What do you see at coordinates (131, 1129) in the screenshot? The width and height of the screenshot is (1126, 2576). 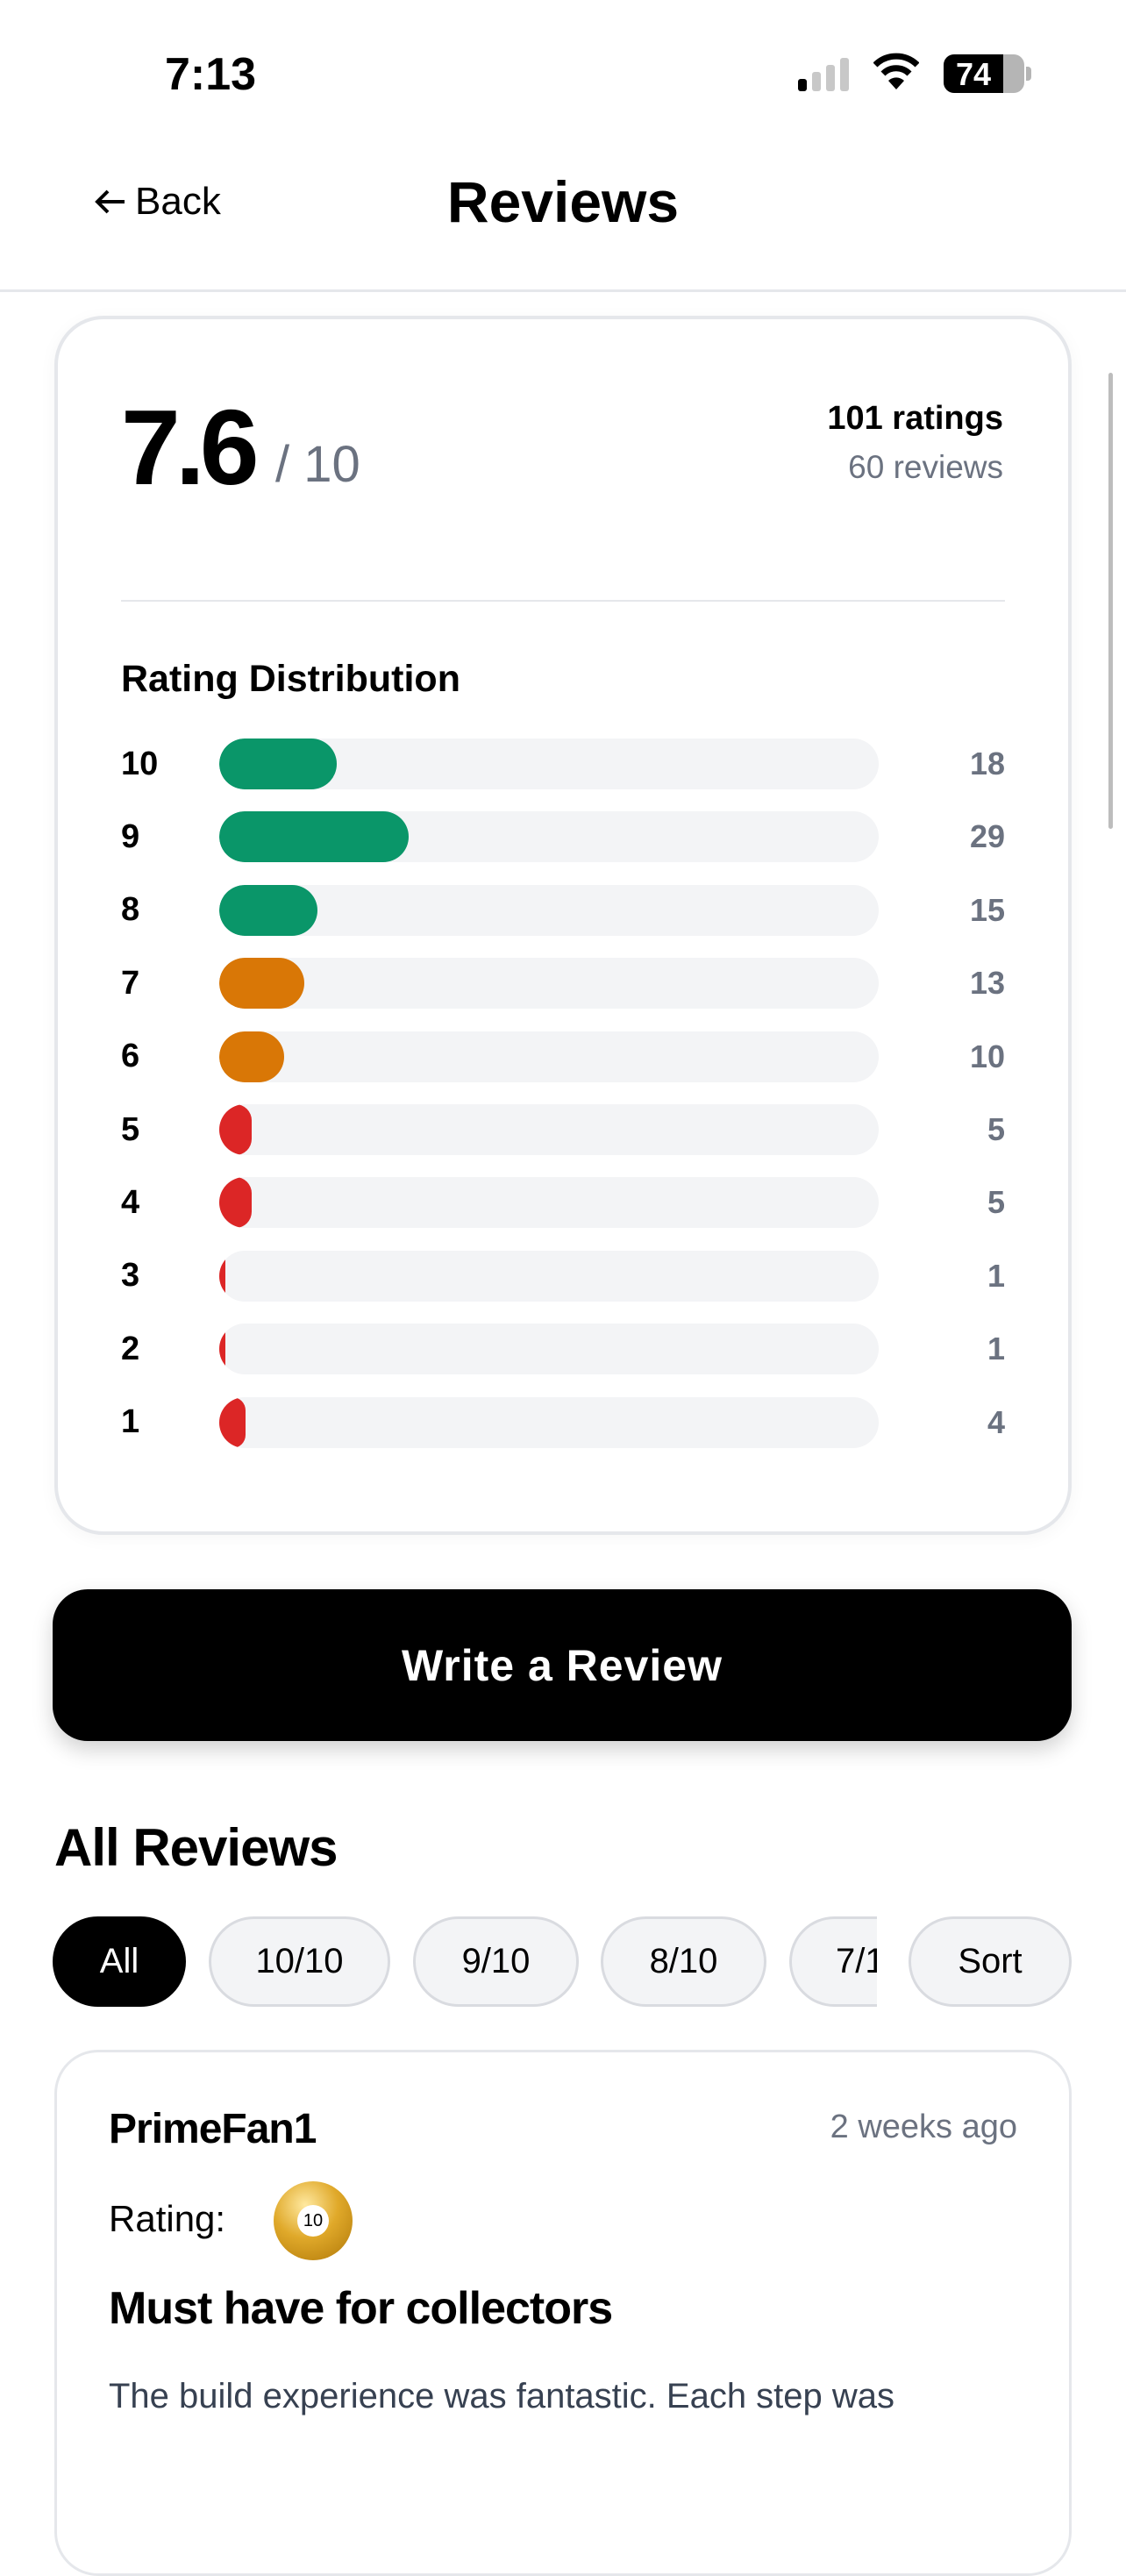 I see `distribution-label: 5` at bounding box center [131, 1129].